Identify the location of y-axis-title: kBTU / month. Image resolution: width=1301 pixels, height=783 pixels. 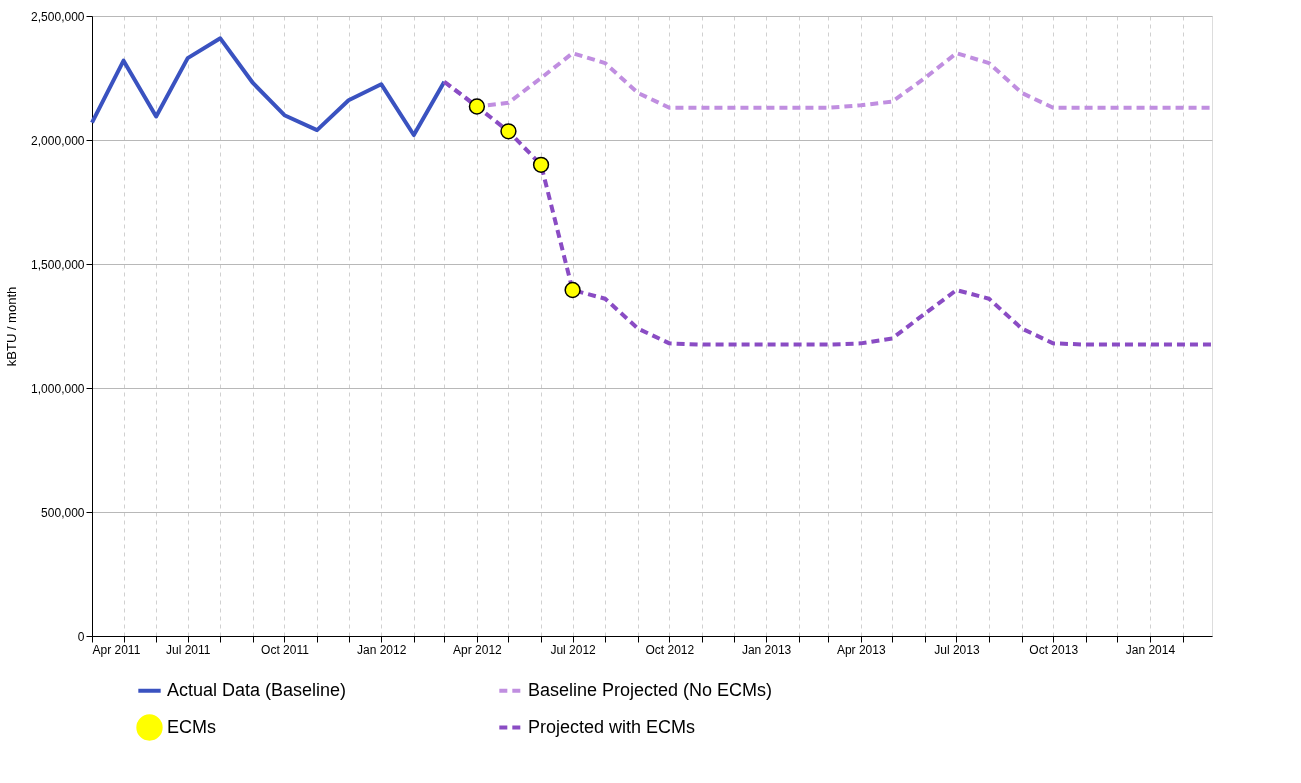
(12, 326).